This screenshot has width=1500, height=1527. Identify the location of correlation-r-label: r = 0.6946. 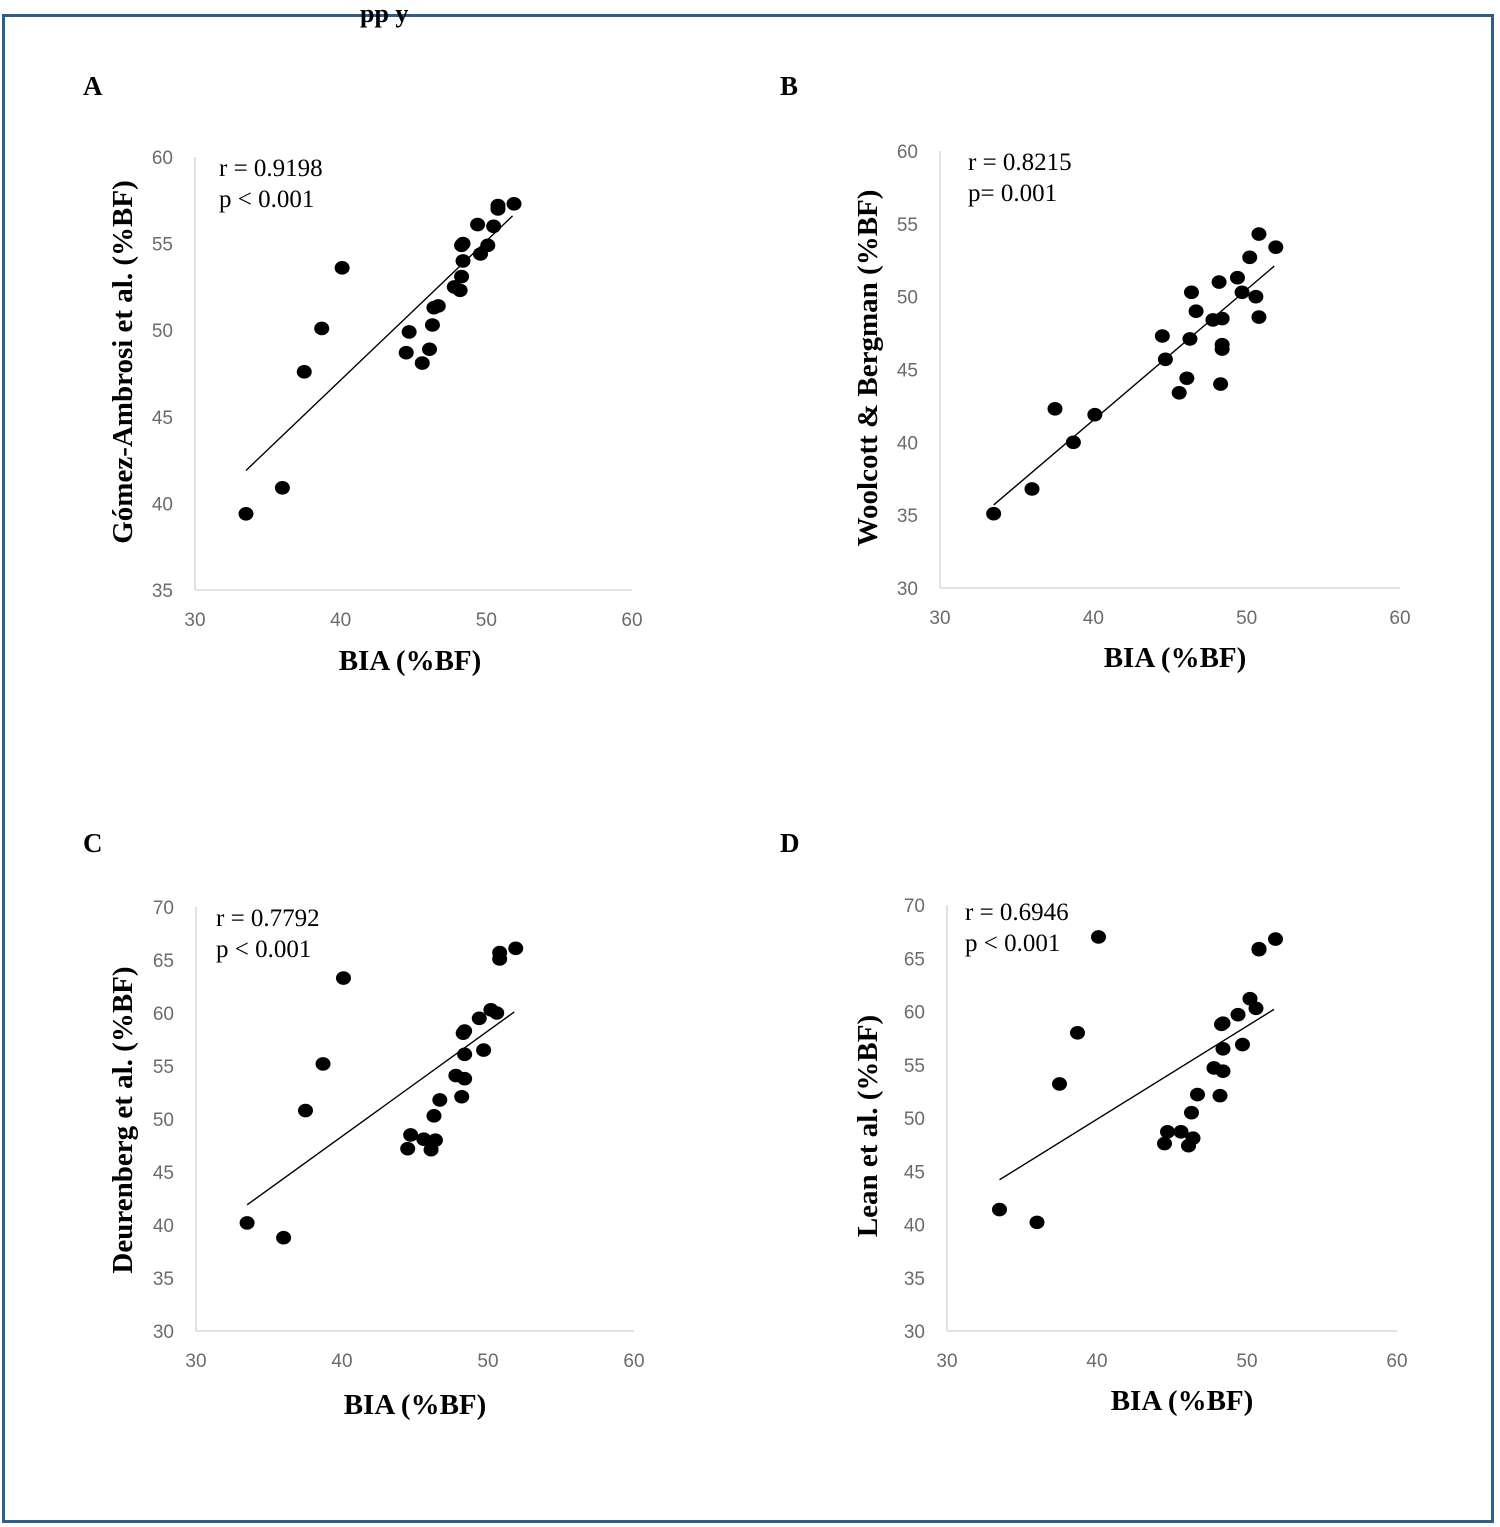
(1017, 912).